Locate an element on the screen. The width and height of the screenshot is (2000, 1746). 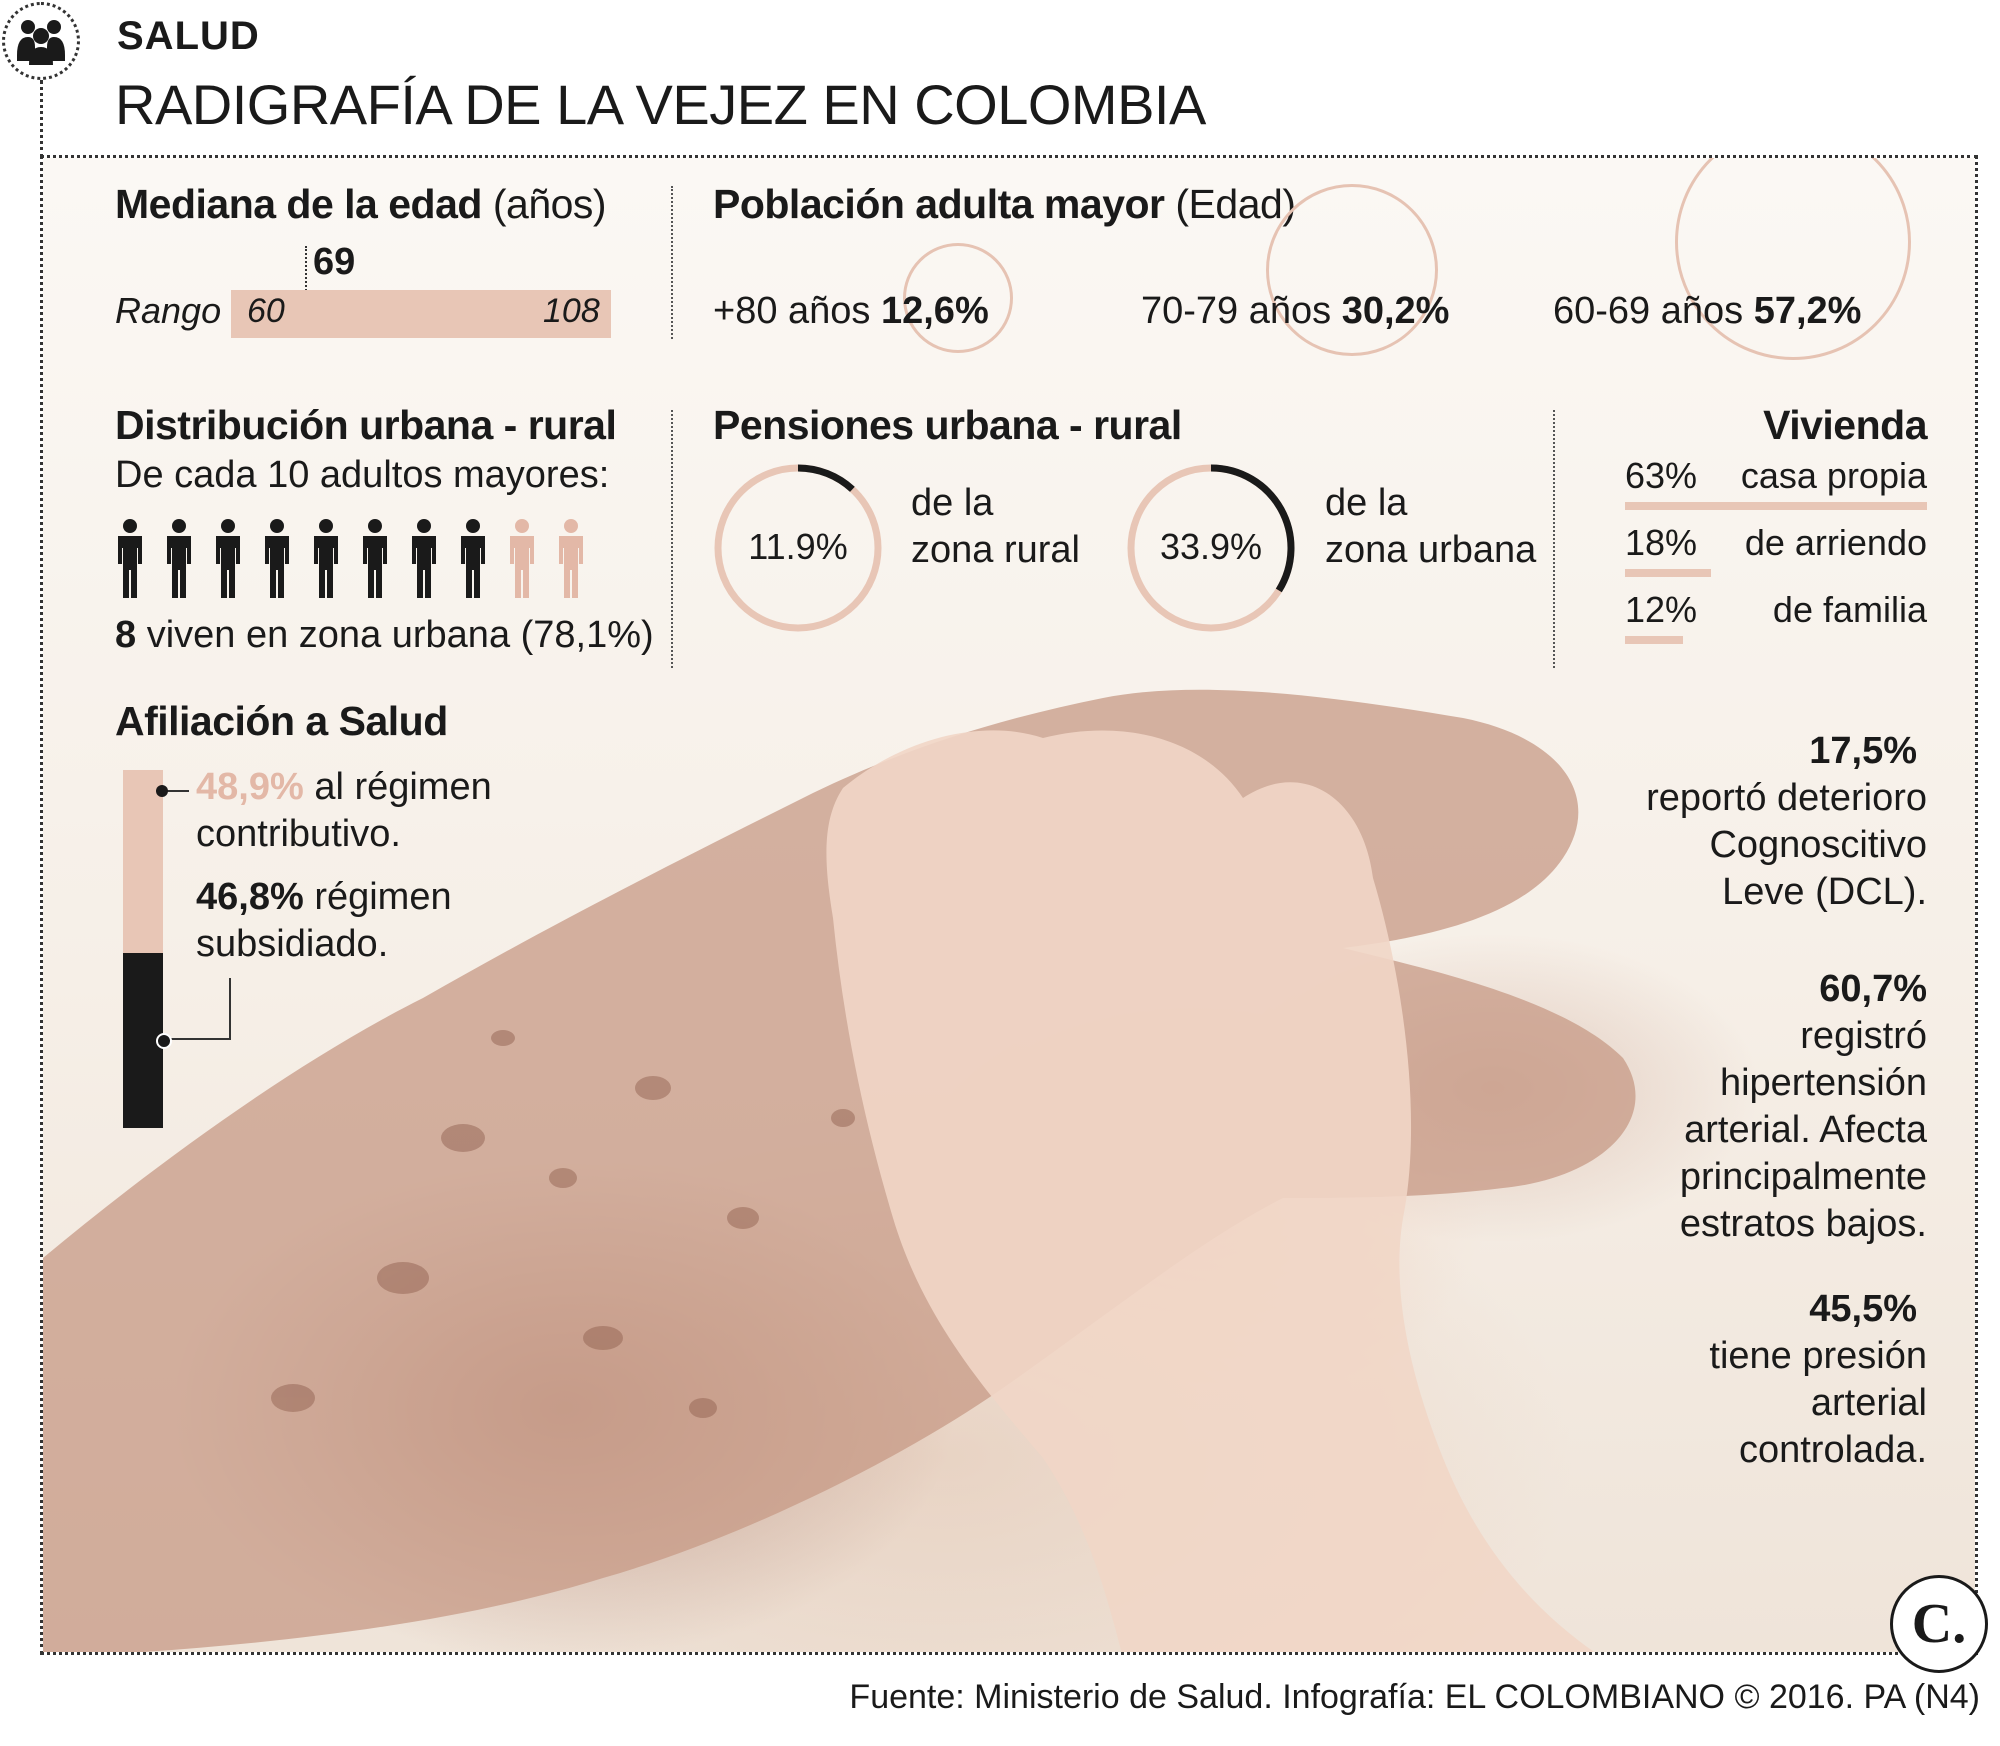
subsidiado-dot is located at coordinates (164, 1041).